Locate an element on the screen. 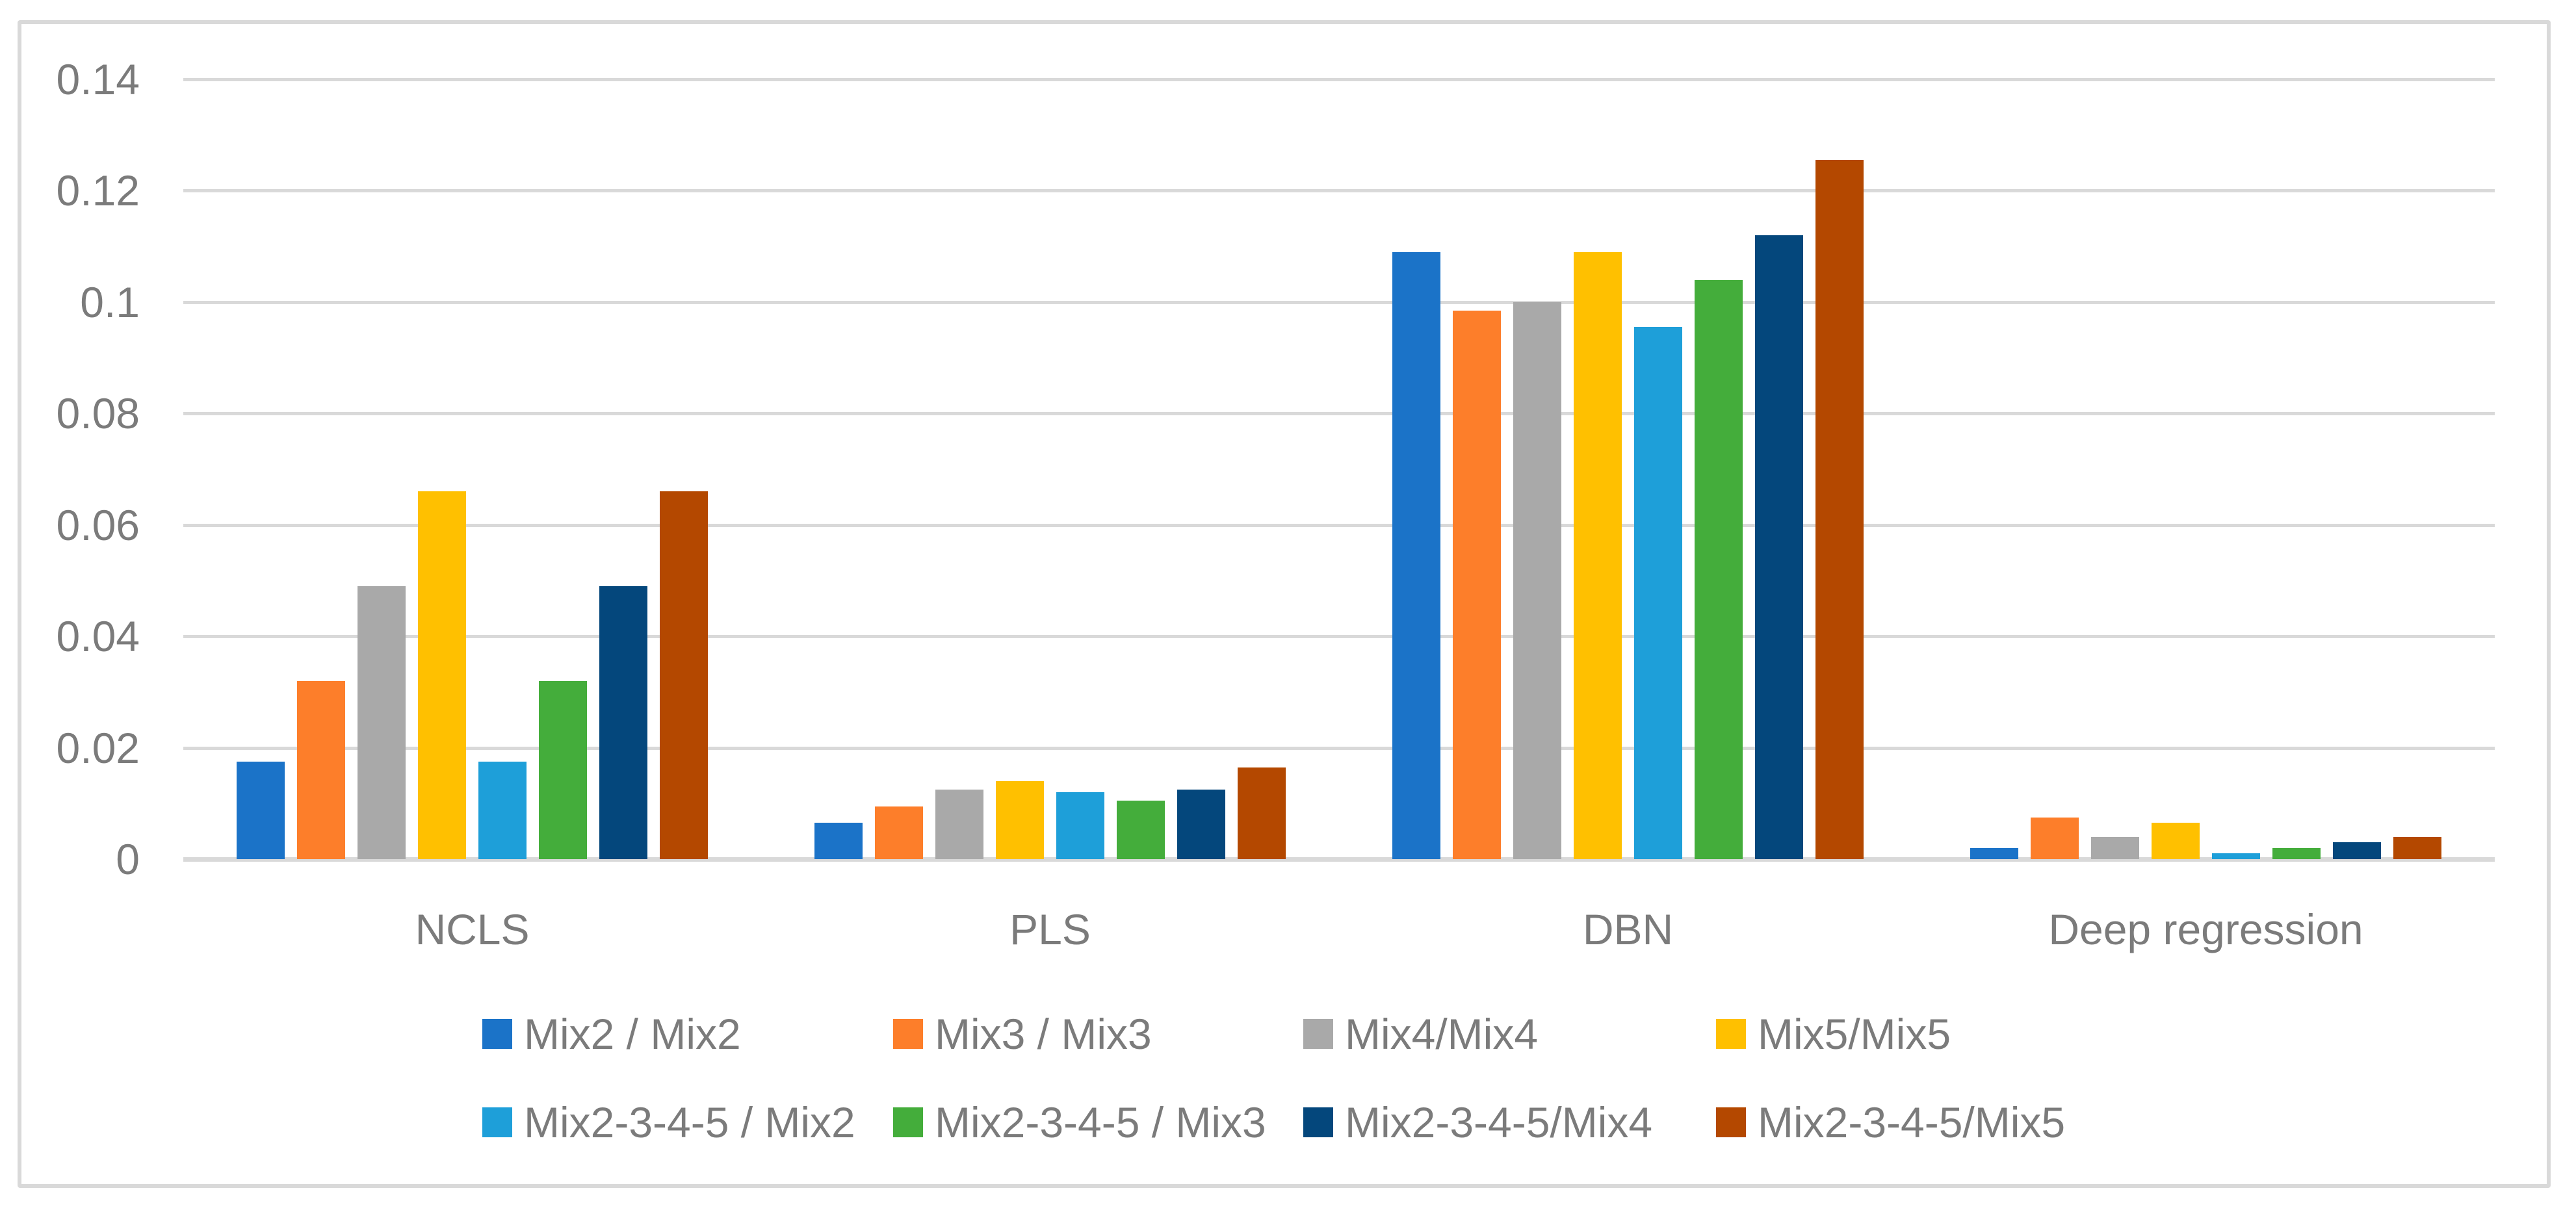  legend-item: Mix2-3-4-5 / Mix2 is located at coordinates (668, 1122).